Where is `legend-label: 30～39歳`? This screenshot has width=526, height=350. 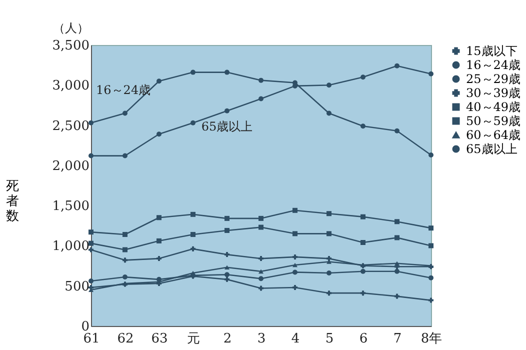 legend-label: 30～39歳 is located at coordinates (493, 93).